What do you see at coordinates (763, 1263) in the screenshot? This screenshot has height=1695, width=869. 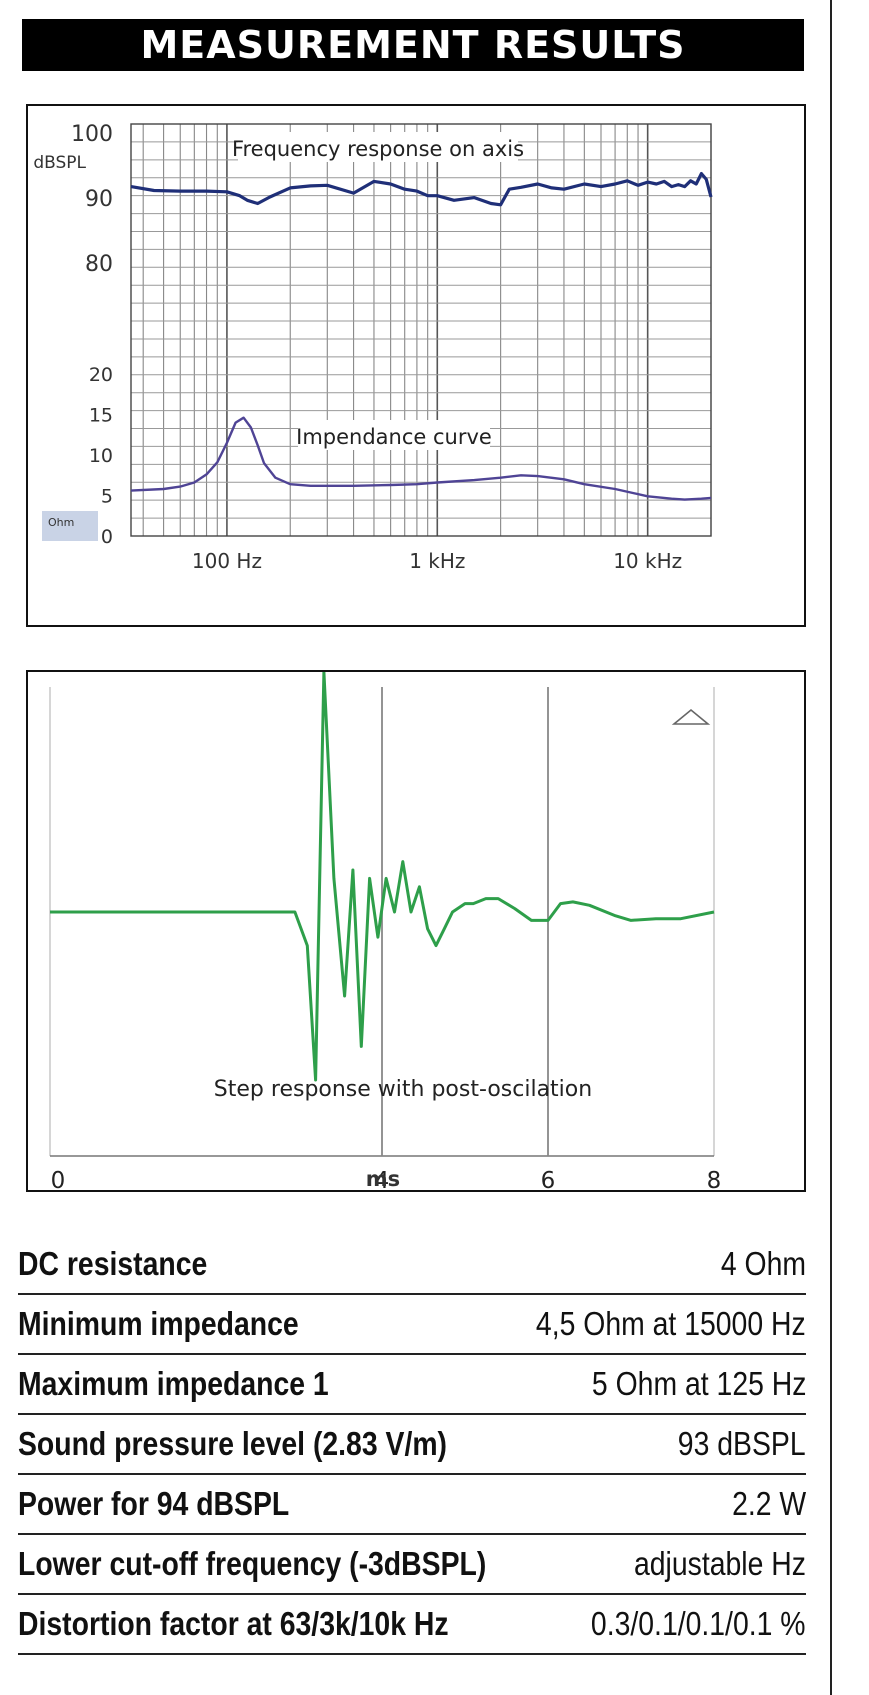 I see `spec-value: 4 Ohm` at bounding box center [763, 1263].